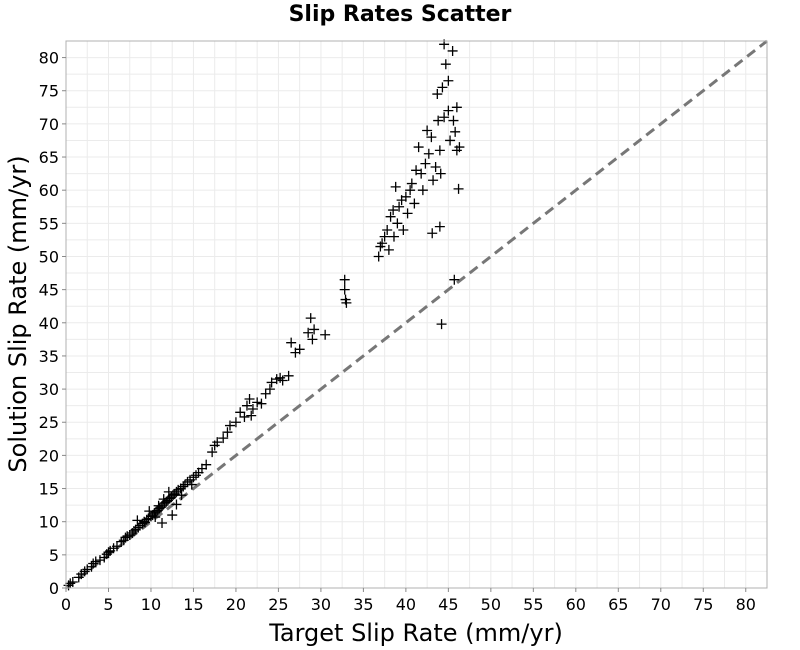  What do you see at coordinates (49, 290) in the screenshot?
I see `y-tick-label: 45` at bounding box center [49, 290].